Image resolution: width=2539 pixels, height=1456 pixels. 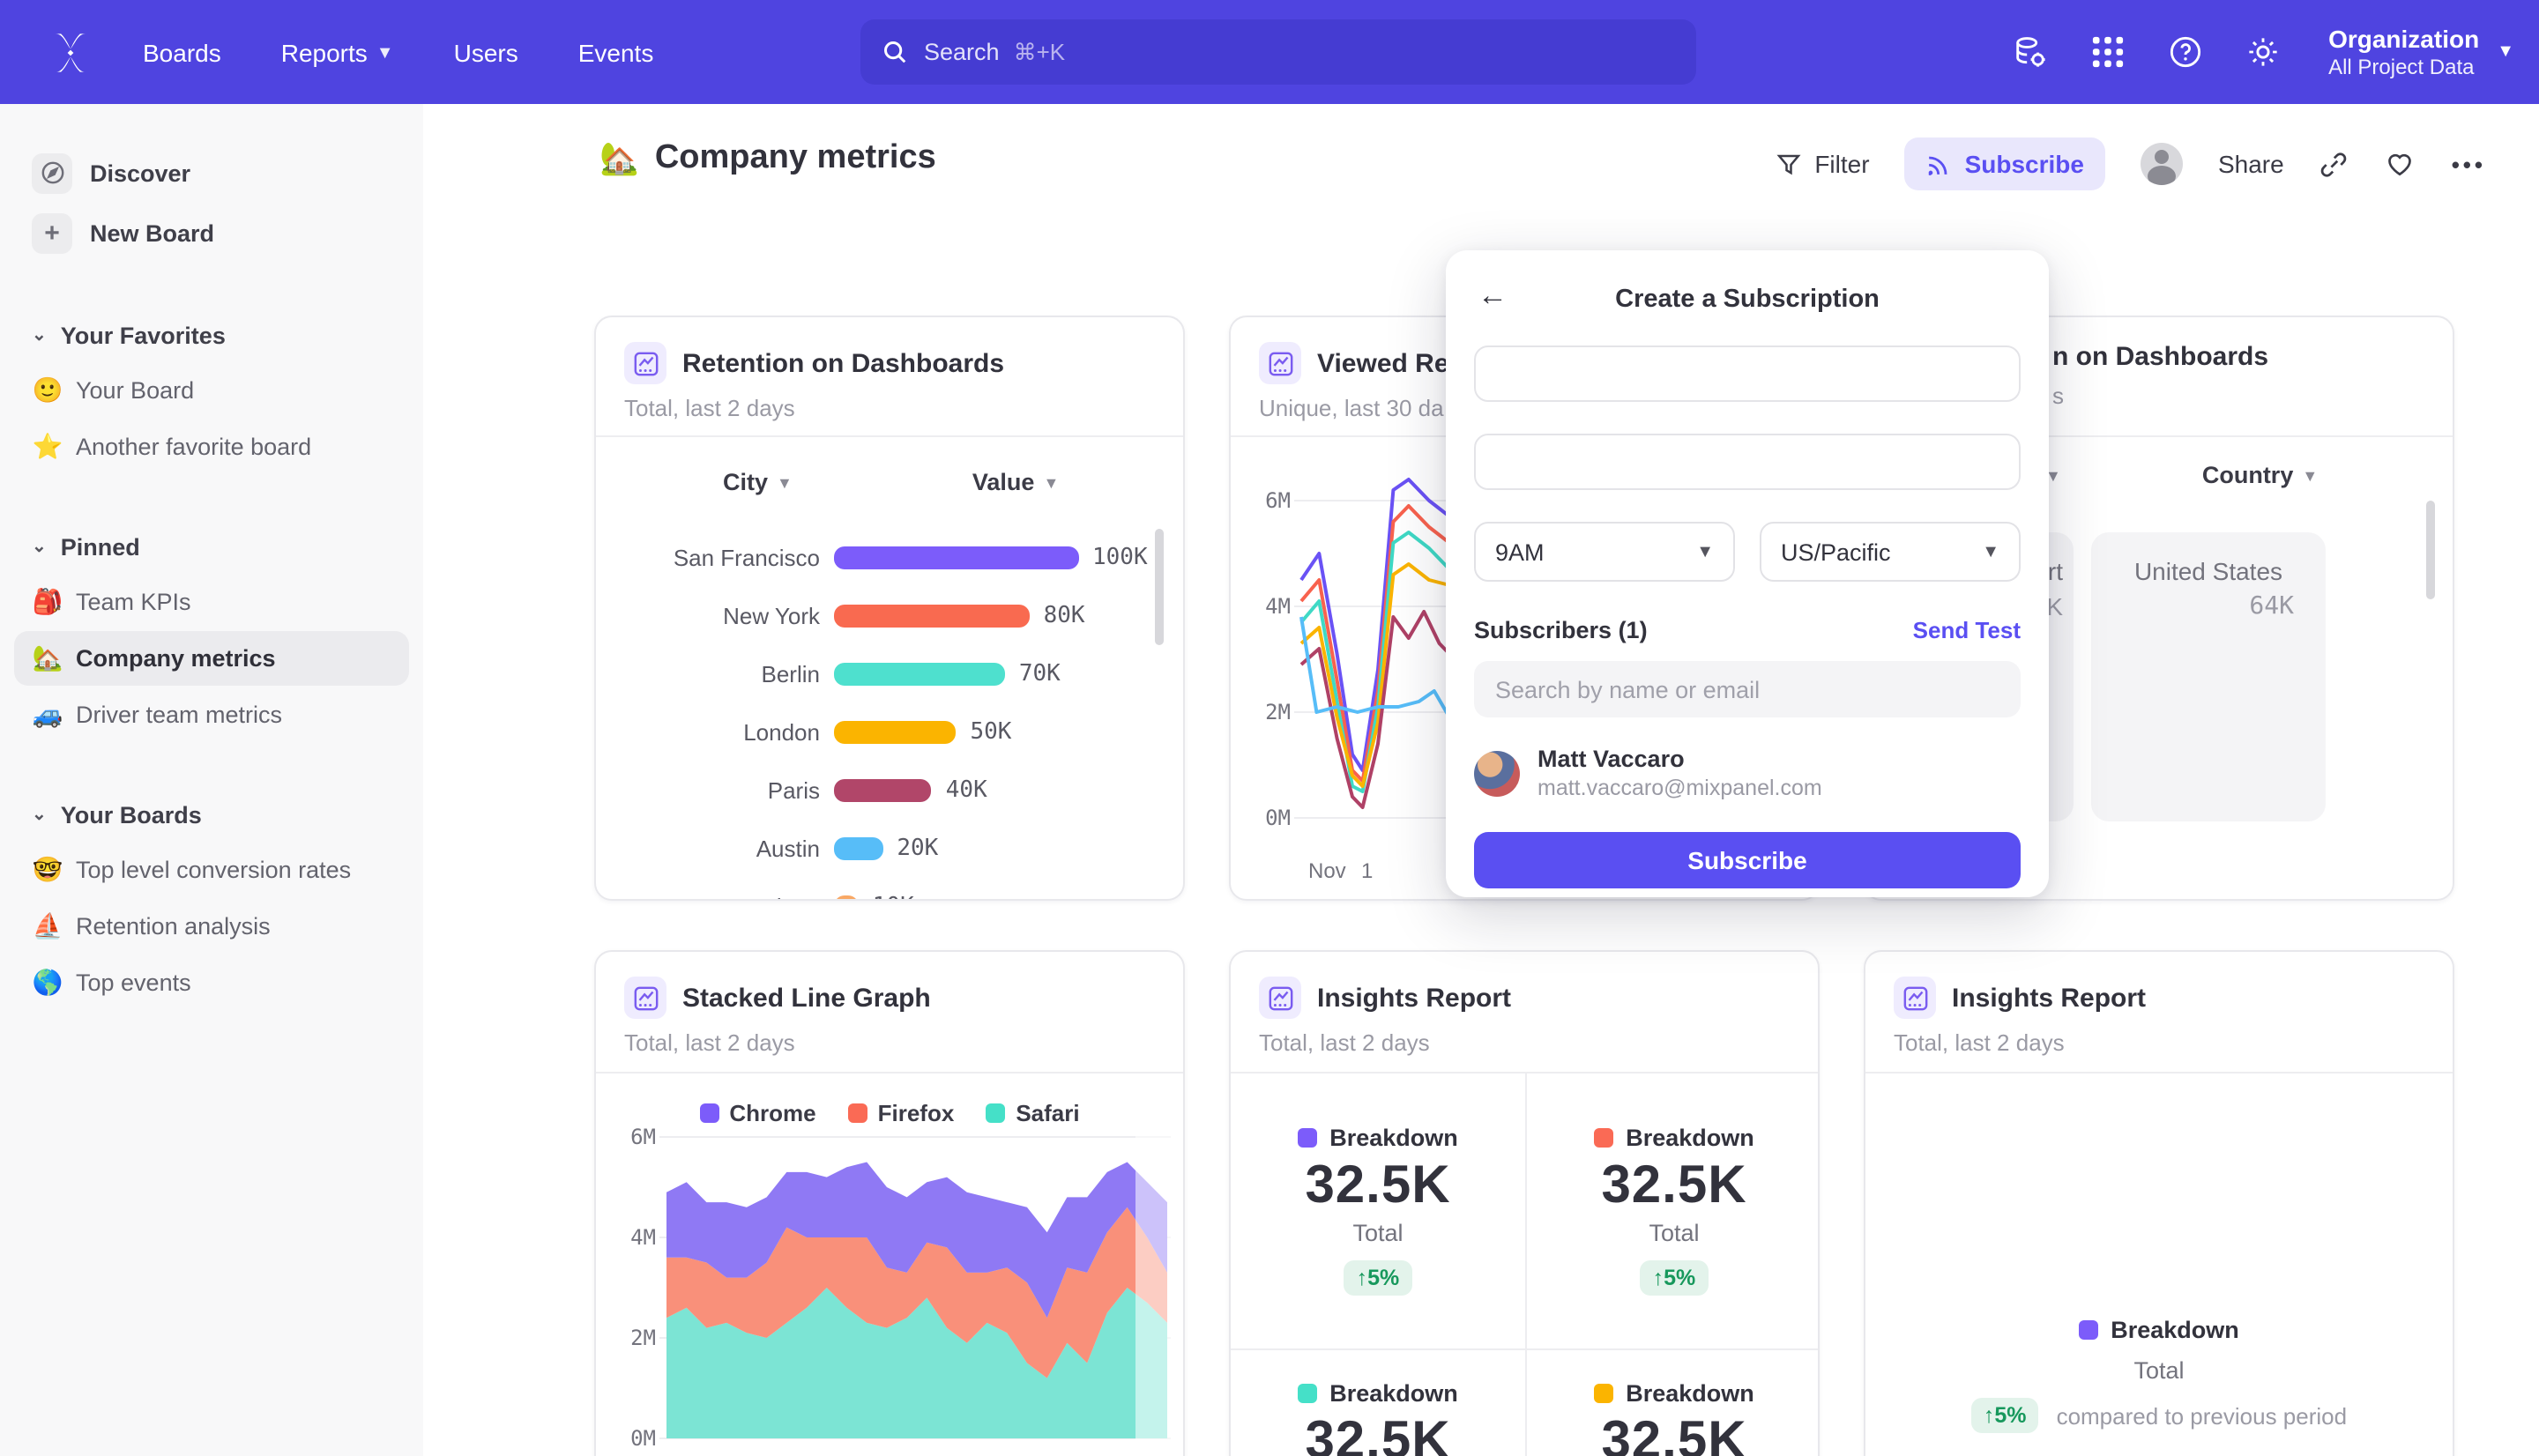 What do you see at coordinates (2161, 164) in the screenshot?
I see `user-avatar` at bounding box center [2161, 164].